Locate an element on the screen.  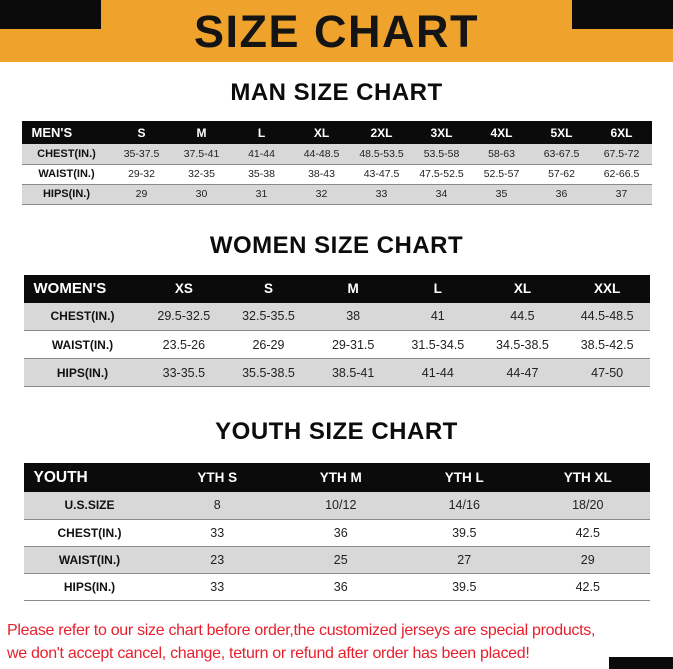
corner-block-bottom-right is located at coordinates (641, 663).